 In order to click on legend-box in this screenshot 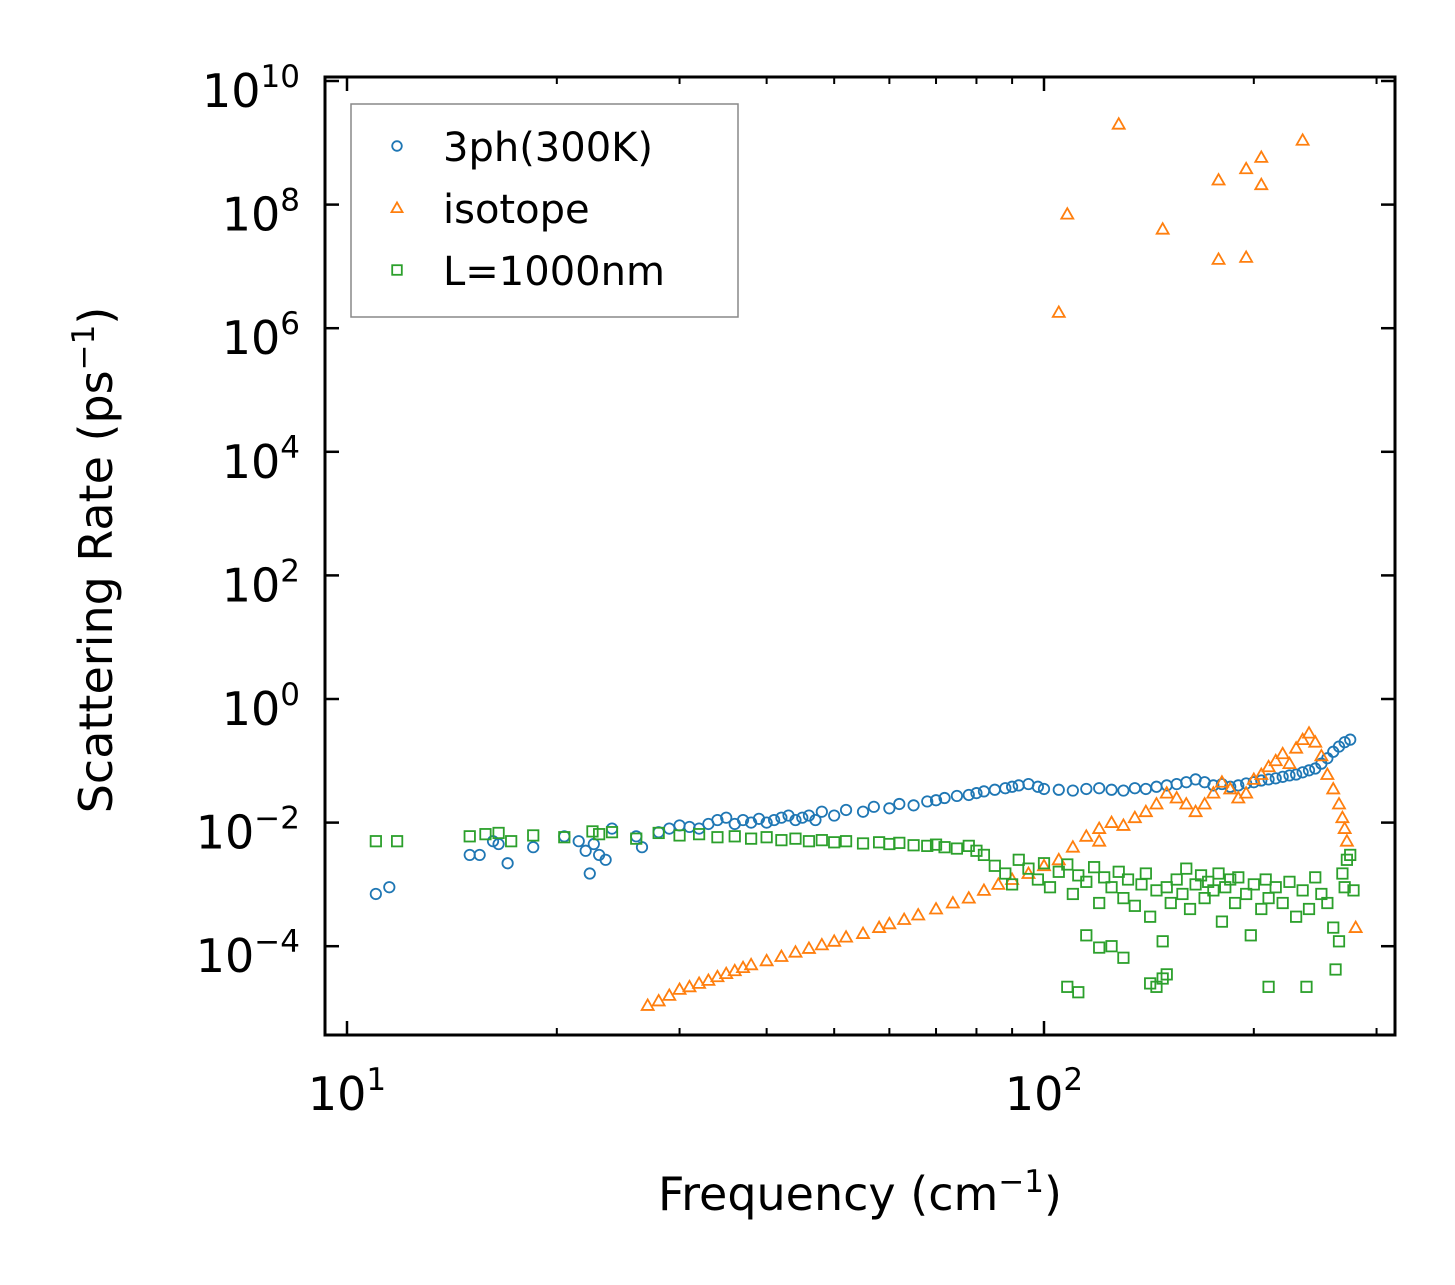, I will do `click(544, 210)`.